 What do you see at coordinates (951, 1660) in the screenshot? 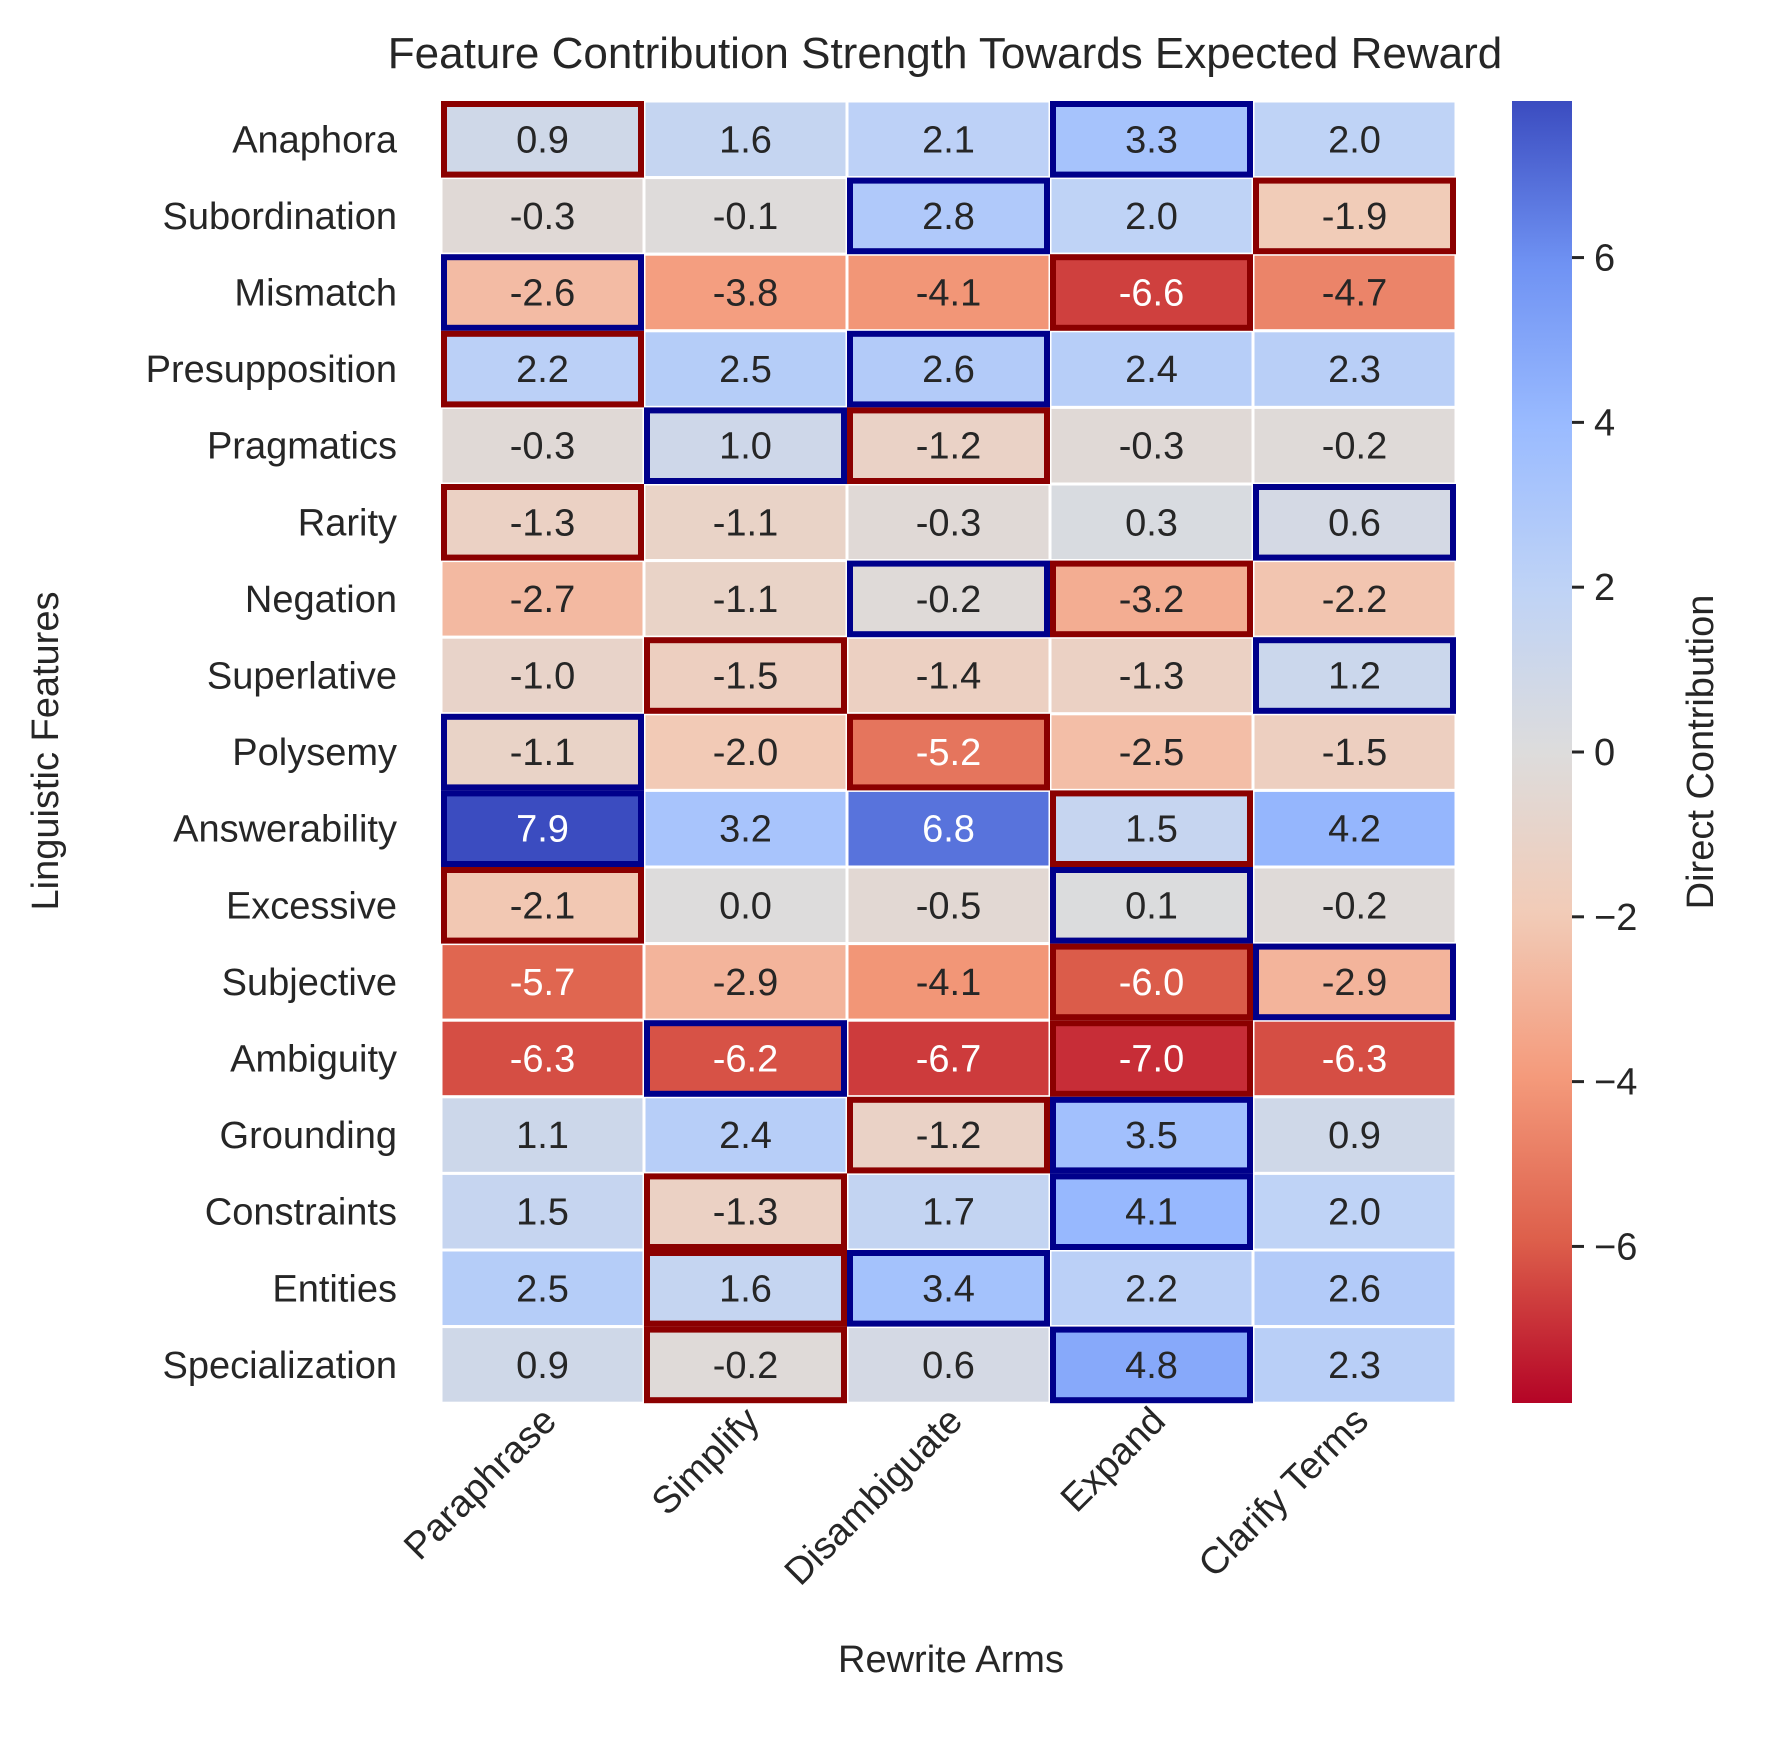
I see `x-axis-label: Rewrite Arms` at bounding box center [951, 1660].